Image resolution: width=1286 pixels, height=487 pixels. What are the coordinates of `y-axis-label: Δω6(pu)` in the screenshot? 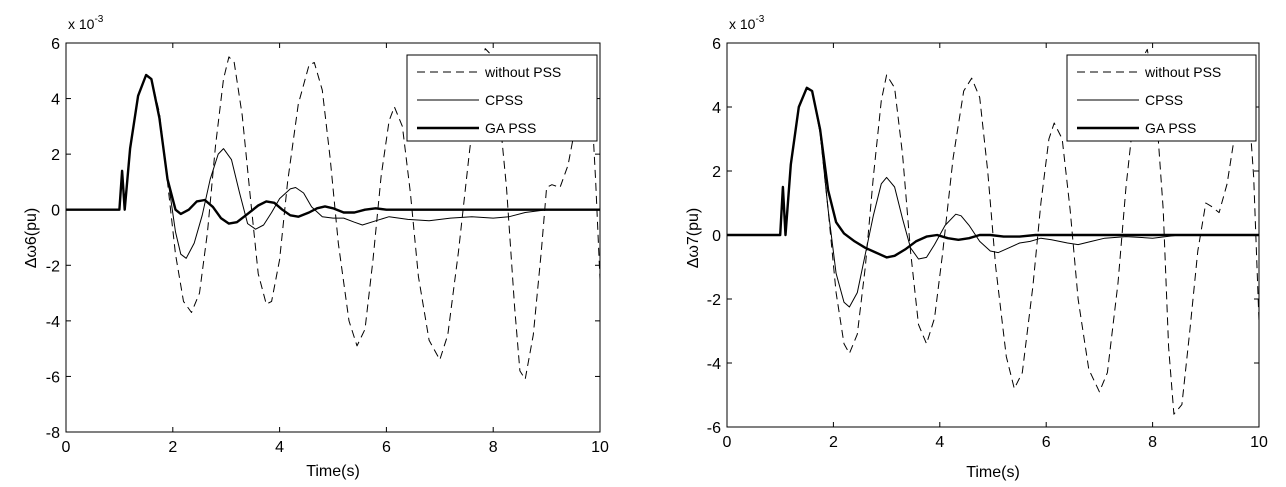 It's located at (31, 238).